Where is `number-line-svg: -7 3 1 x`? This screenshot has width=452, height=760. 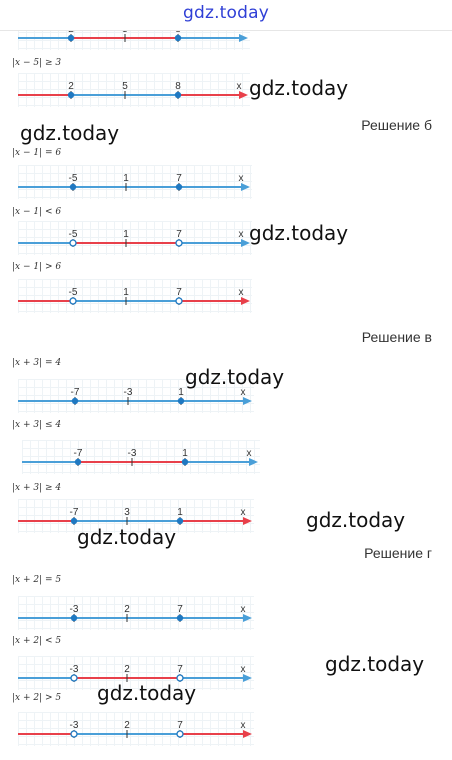 number-line-svg: -7 3 1 x is located at coordinates (135, 516).